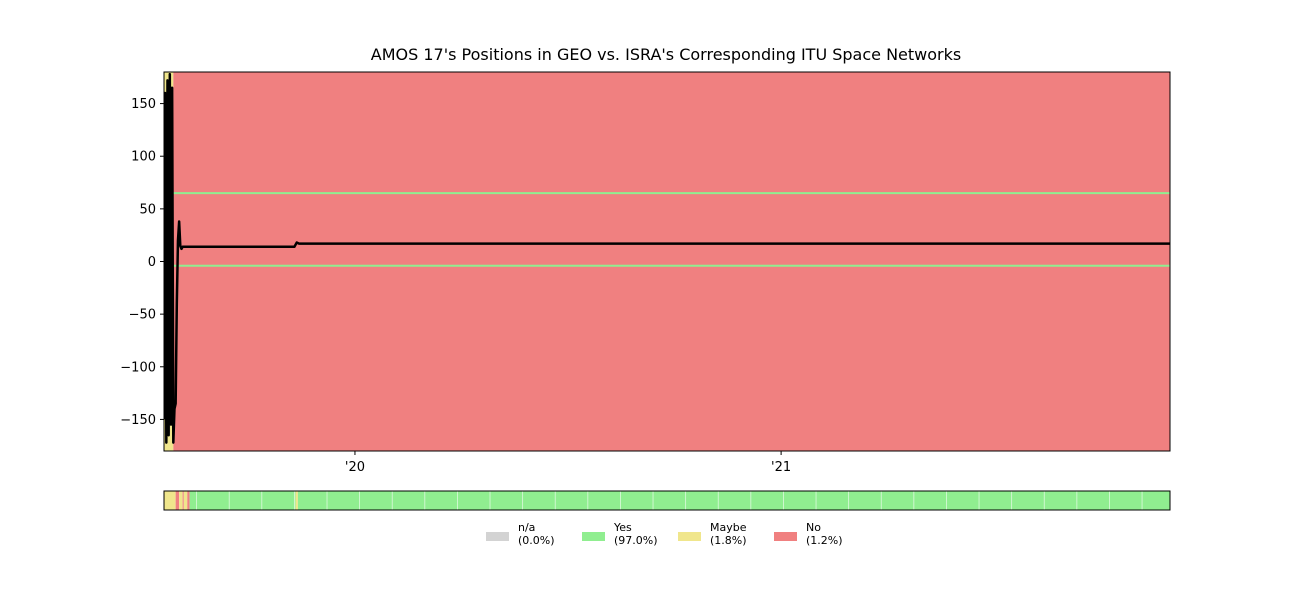 The image size is (1300, 600). What do you see at coordinates (536, 540) in the screenshot?
I see `legend-label-line: (0.0%)` at bounding box center [536, 540].